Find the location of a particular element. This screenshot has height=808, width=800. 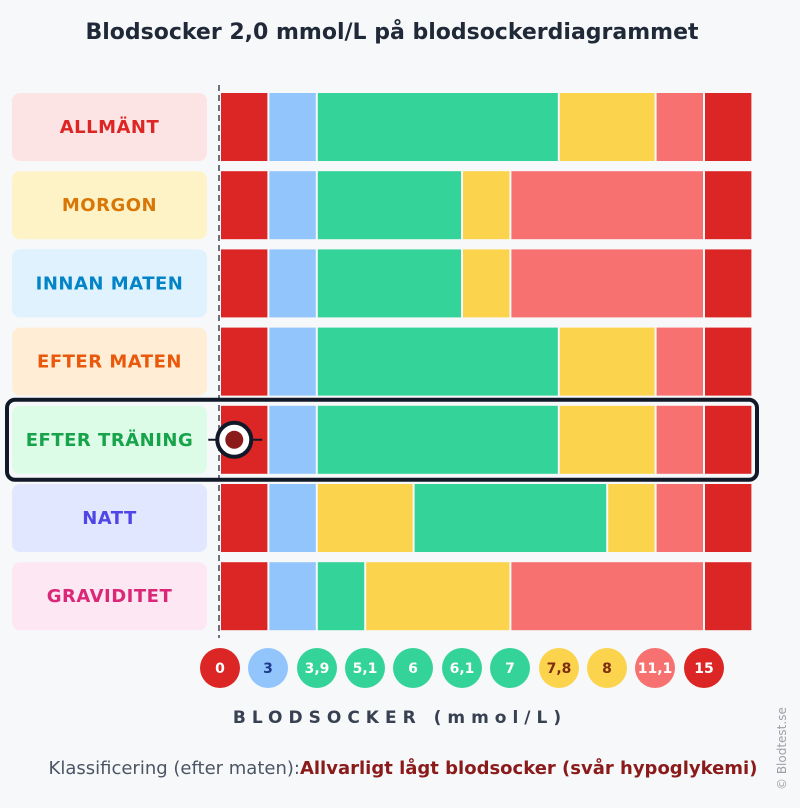

tick-label-0: 0 is located at coordinates (220, 669).